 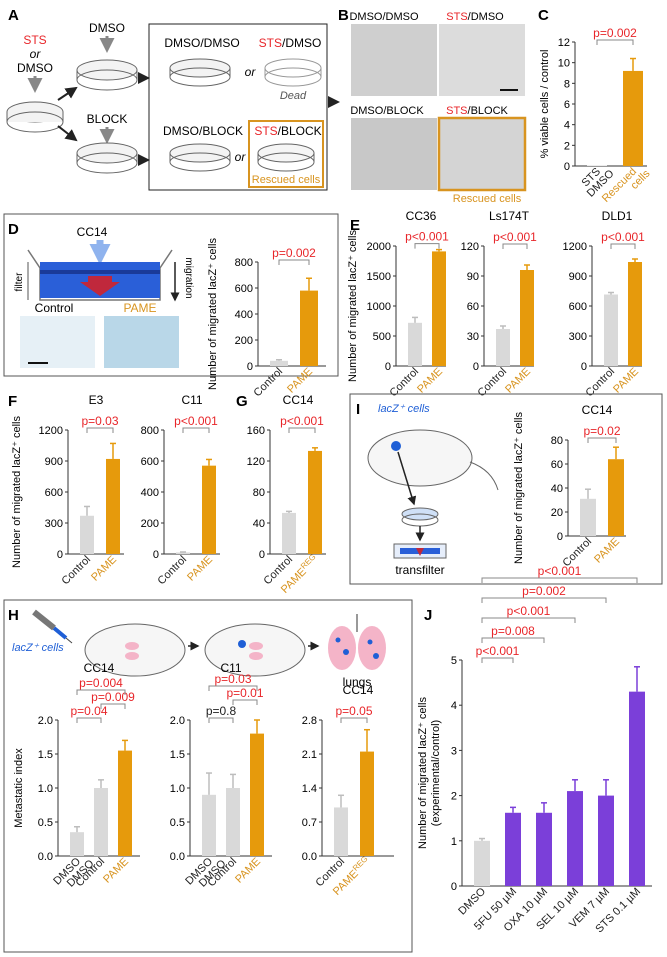 I want to click on a-outcome-box, so click(x=238, y=107).